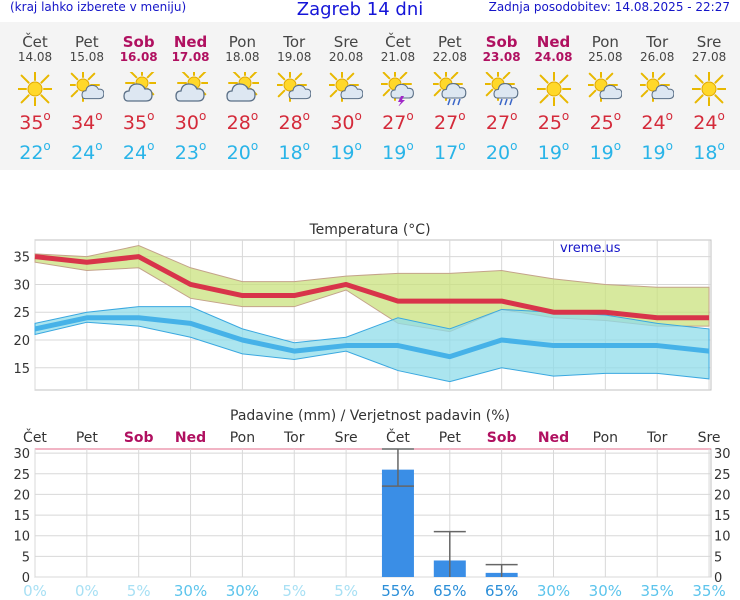  I want to click on precip-y-tick-left: 25, so click(21, 475).